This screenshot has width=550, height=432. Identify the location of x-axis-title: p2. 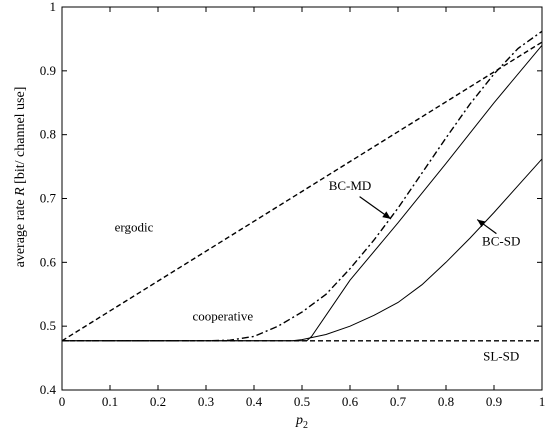
(301, 422).